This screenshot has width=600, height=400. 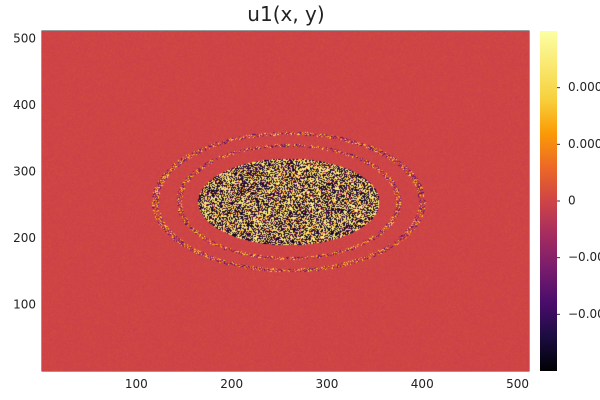 I want to click on x-tick-label: 100, so click(x=136, y=384).